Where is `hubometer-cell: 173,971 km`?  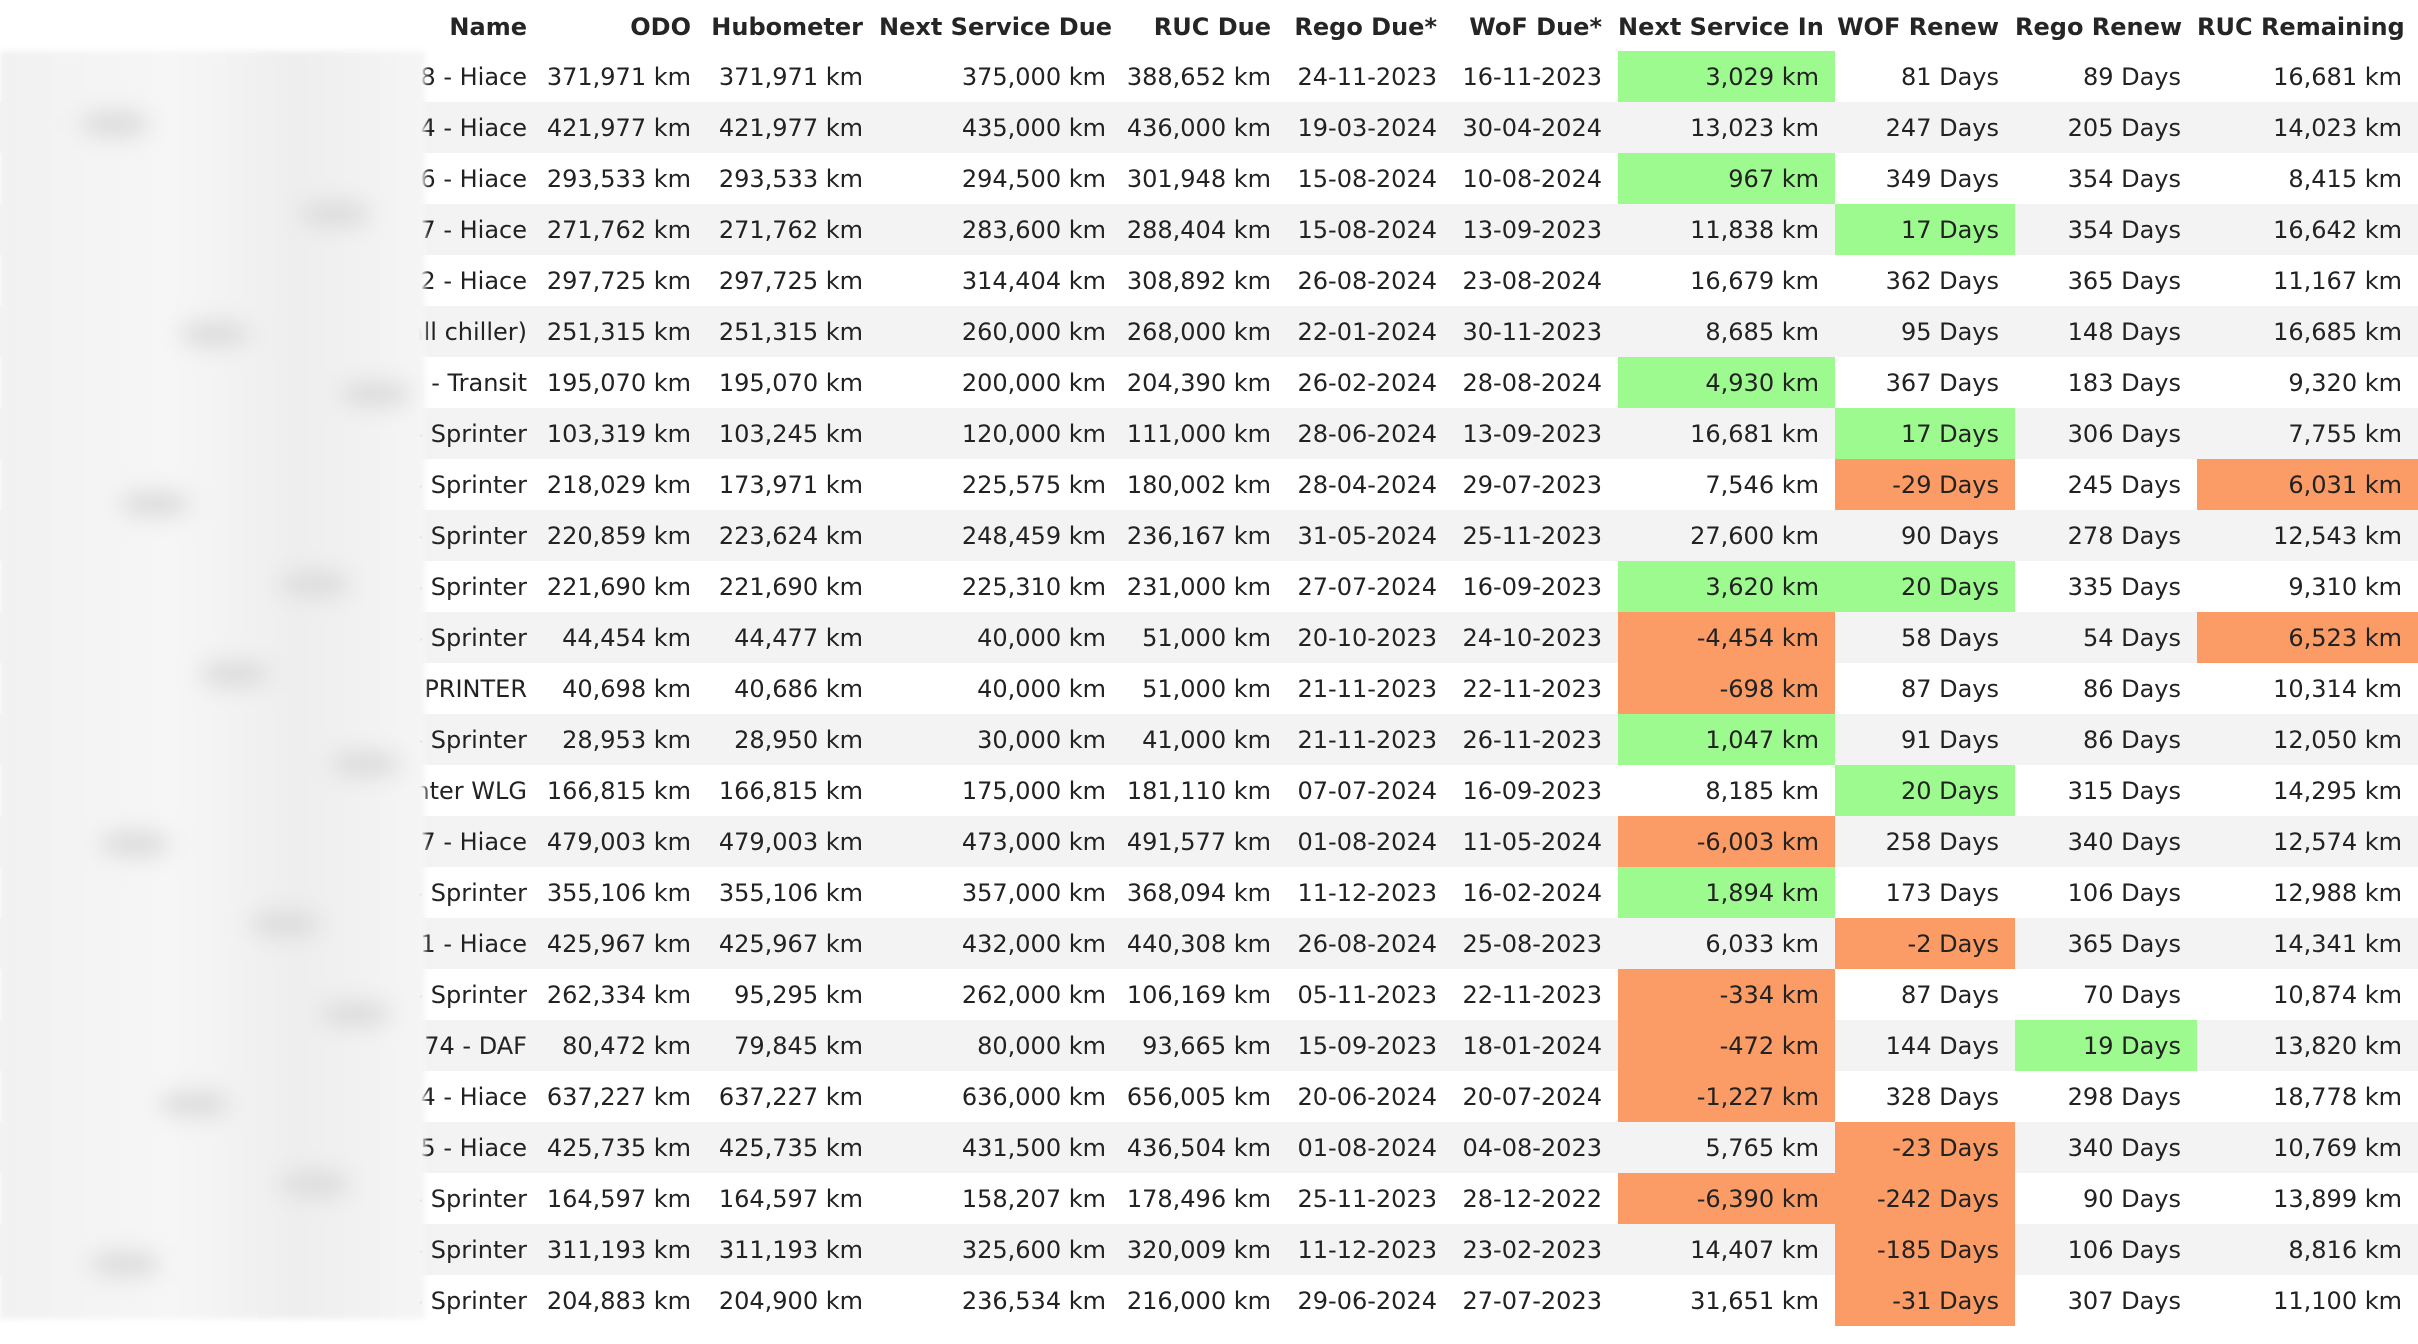 hubometer-cell: 173,971 km is located at coordinates (790, 484).